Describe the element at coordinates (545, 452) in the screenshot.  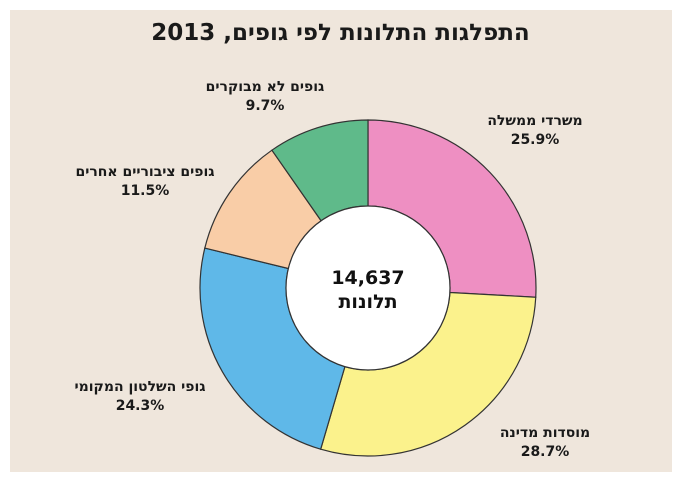
I see `slice-label-1-value: 28.7%` at that location.